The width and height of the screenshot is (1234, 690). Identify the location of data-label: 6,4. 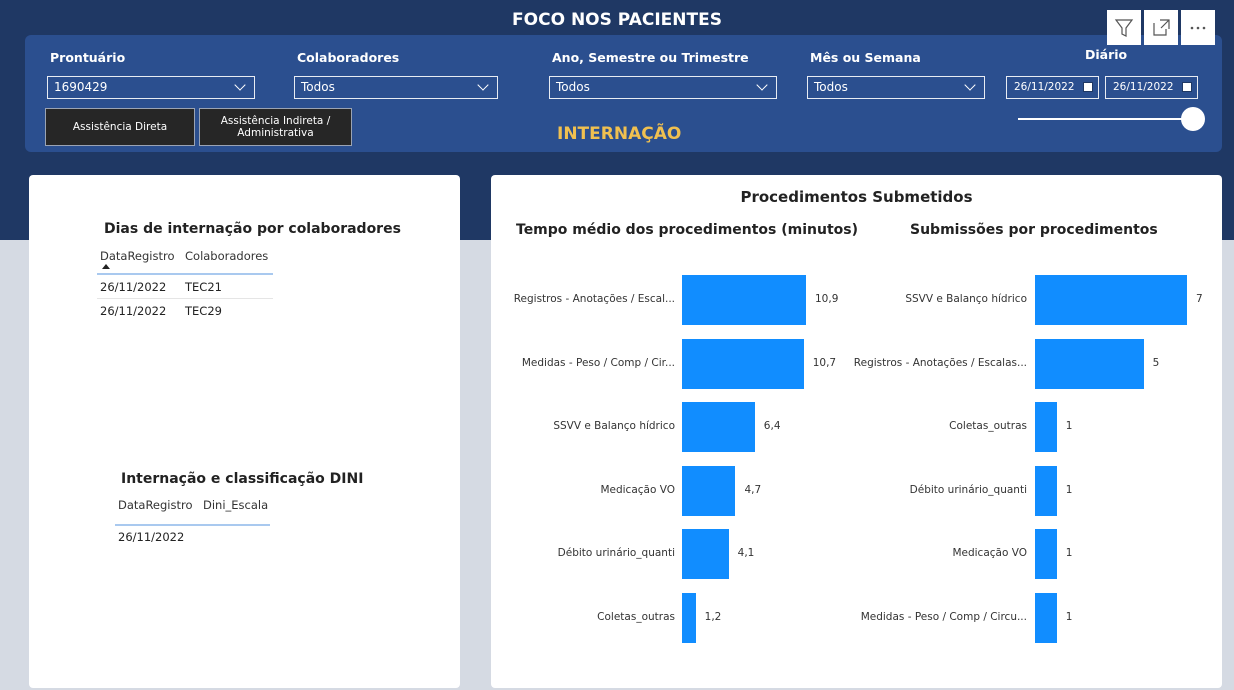
(772, 426).